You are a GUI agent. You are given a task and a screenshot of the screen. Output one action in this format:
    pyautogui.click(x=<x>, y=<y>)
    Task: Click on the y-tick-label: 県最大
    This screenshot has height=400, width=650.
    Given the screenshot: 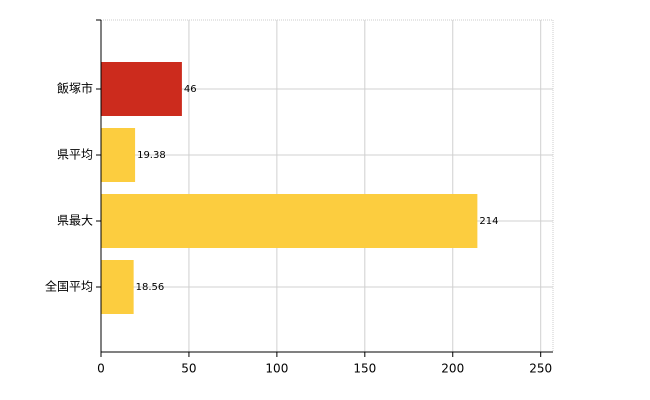 What is the action you would take?
    pyautogui.click(x=75, y=221)
    